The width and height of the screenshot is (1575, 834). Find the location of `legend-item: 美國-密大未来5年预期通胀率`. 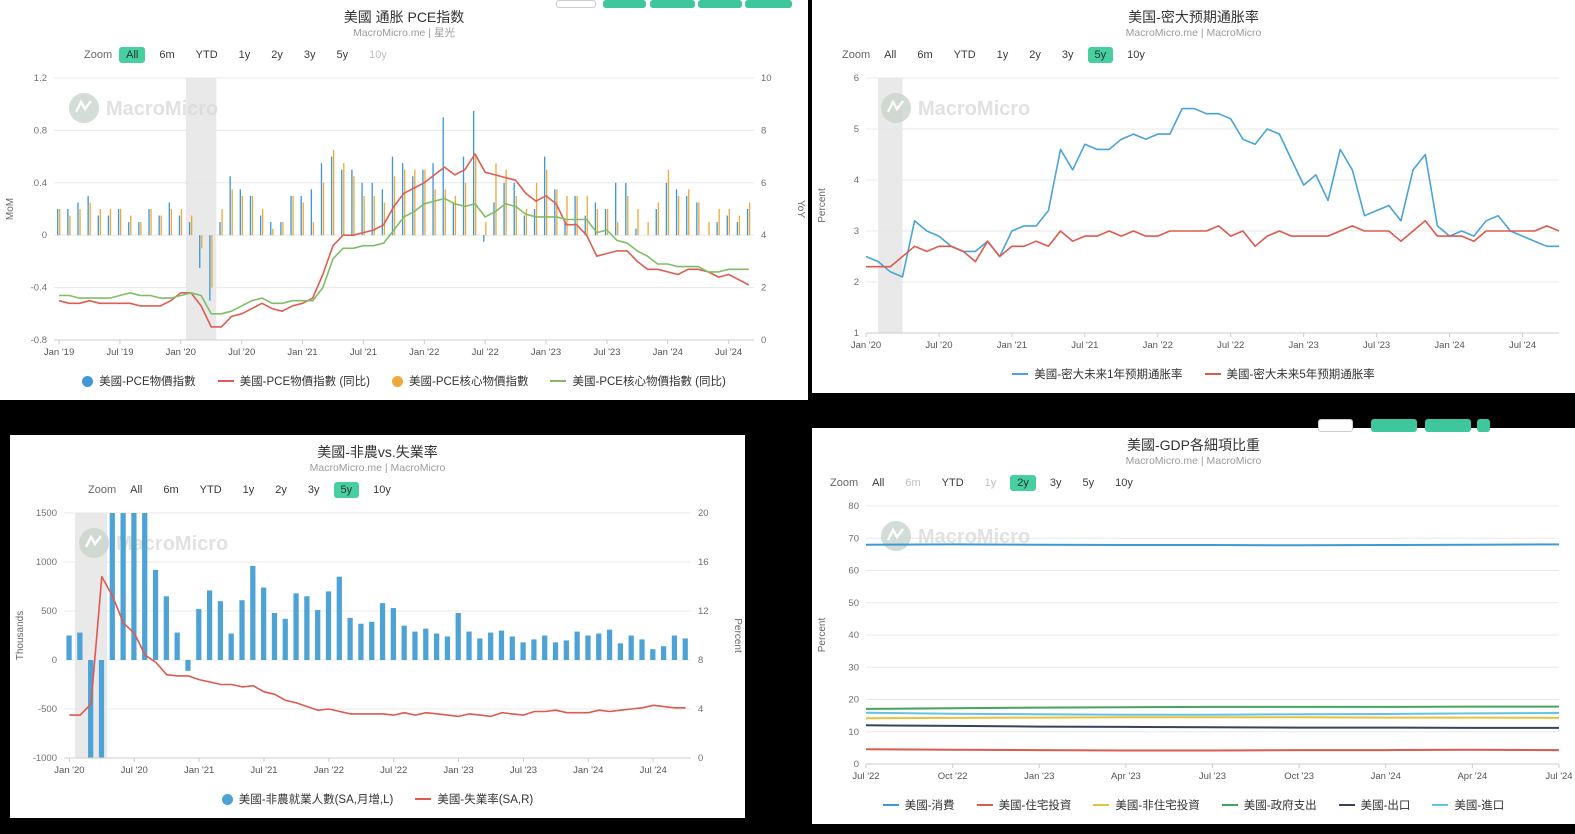

legend-item: 美國-密大未来5年预期通胀率 is located at coordinates (1289, 374).